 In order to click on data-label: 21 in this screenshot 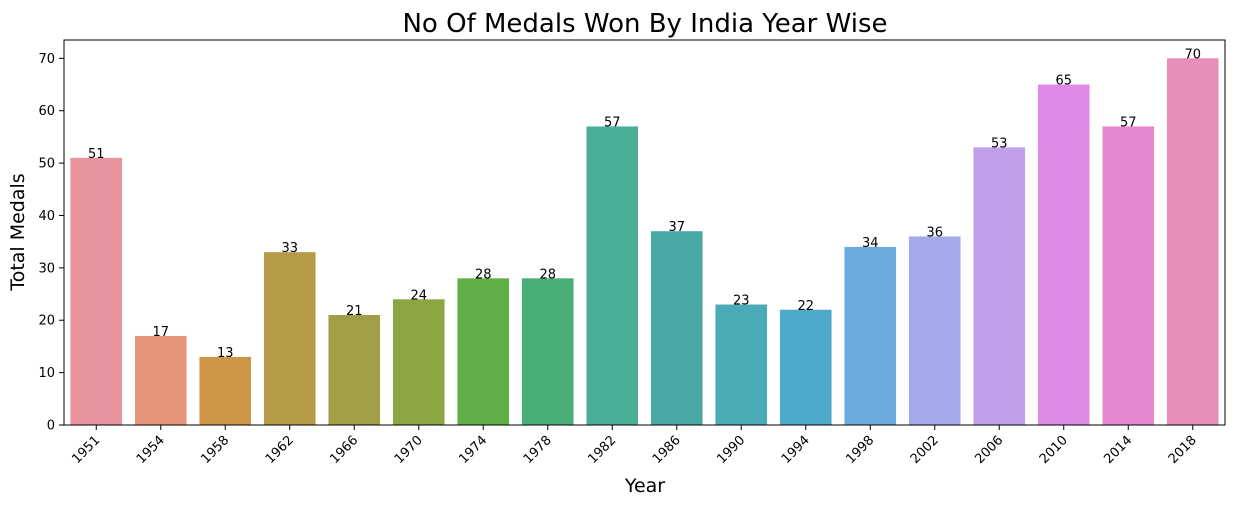, I will do `click(354, 311)`.